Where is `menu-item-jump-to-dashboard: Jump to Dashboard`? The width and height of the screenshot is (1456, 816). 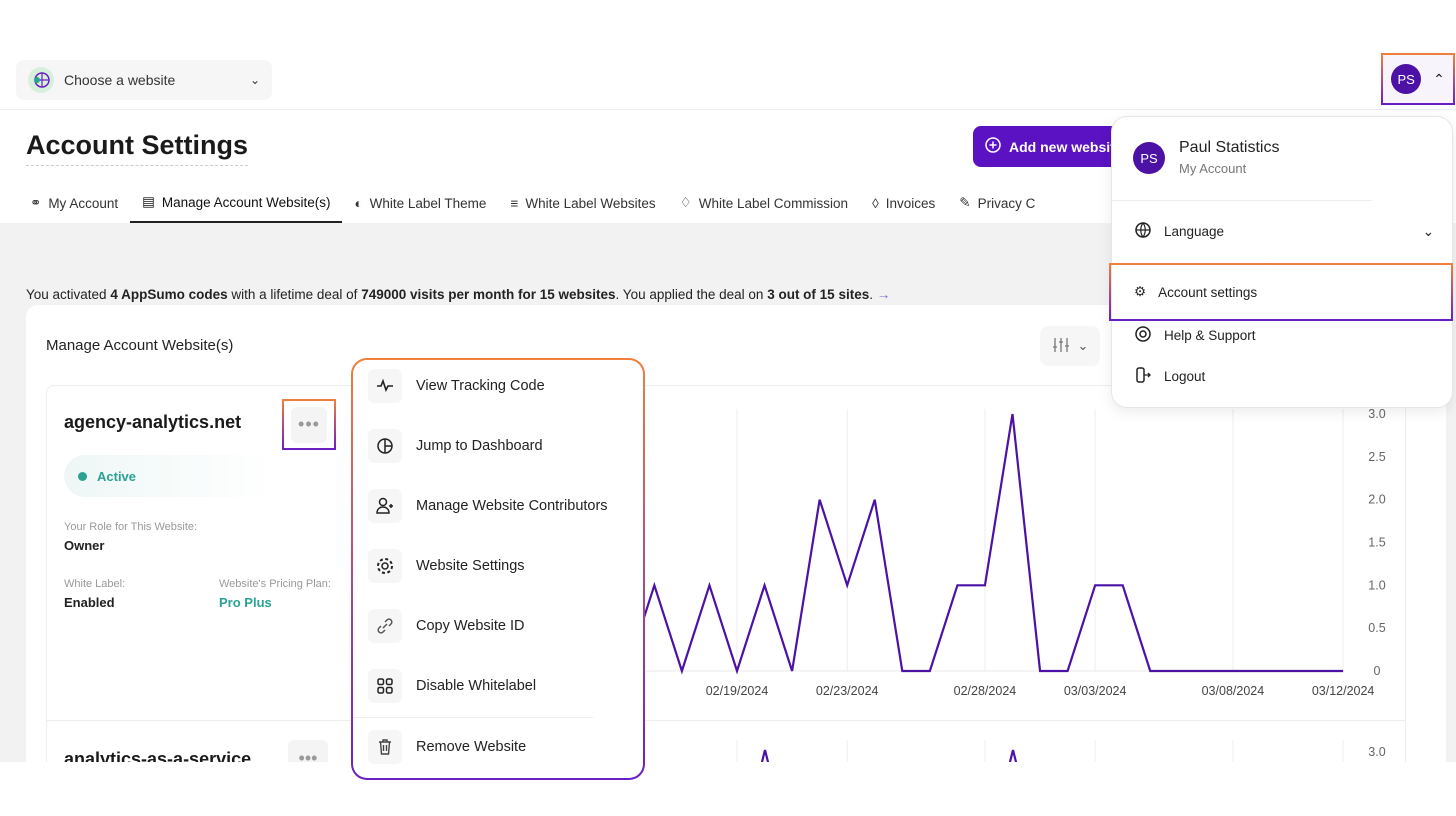 menu-item-jump-to-dashboard: Jump to Dashboard is located at coordinates (455, 446).